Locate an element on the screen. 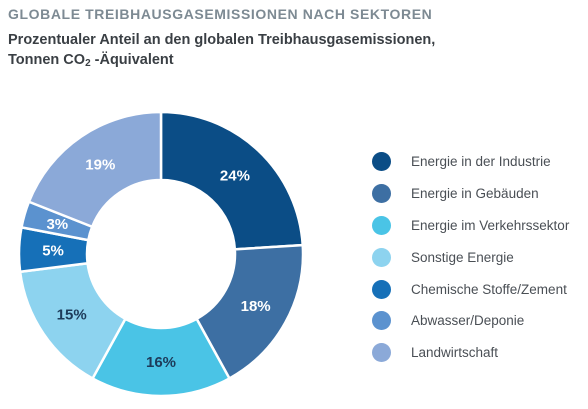  slice-percent-label: 18% is located at coordinates (256, 306).